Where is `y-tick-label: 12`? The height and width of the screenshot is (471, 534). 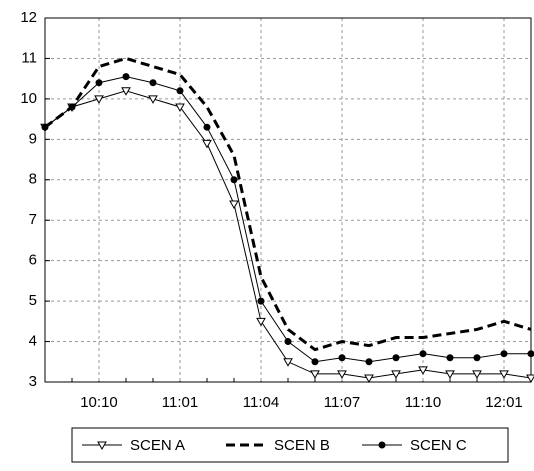
y-tick-label: 12 is located at coordinates (28, 17).